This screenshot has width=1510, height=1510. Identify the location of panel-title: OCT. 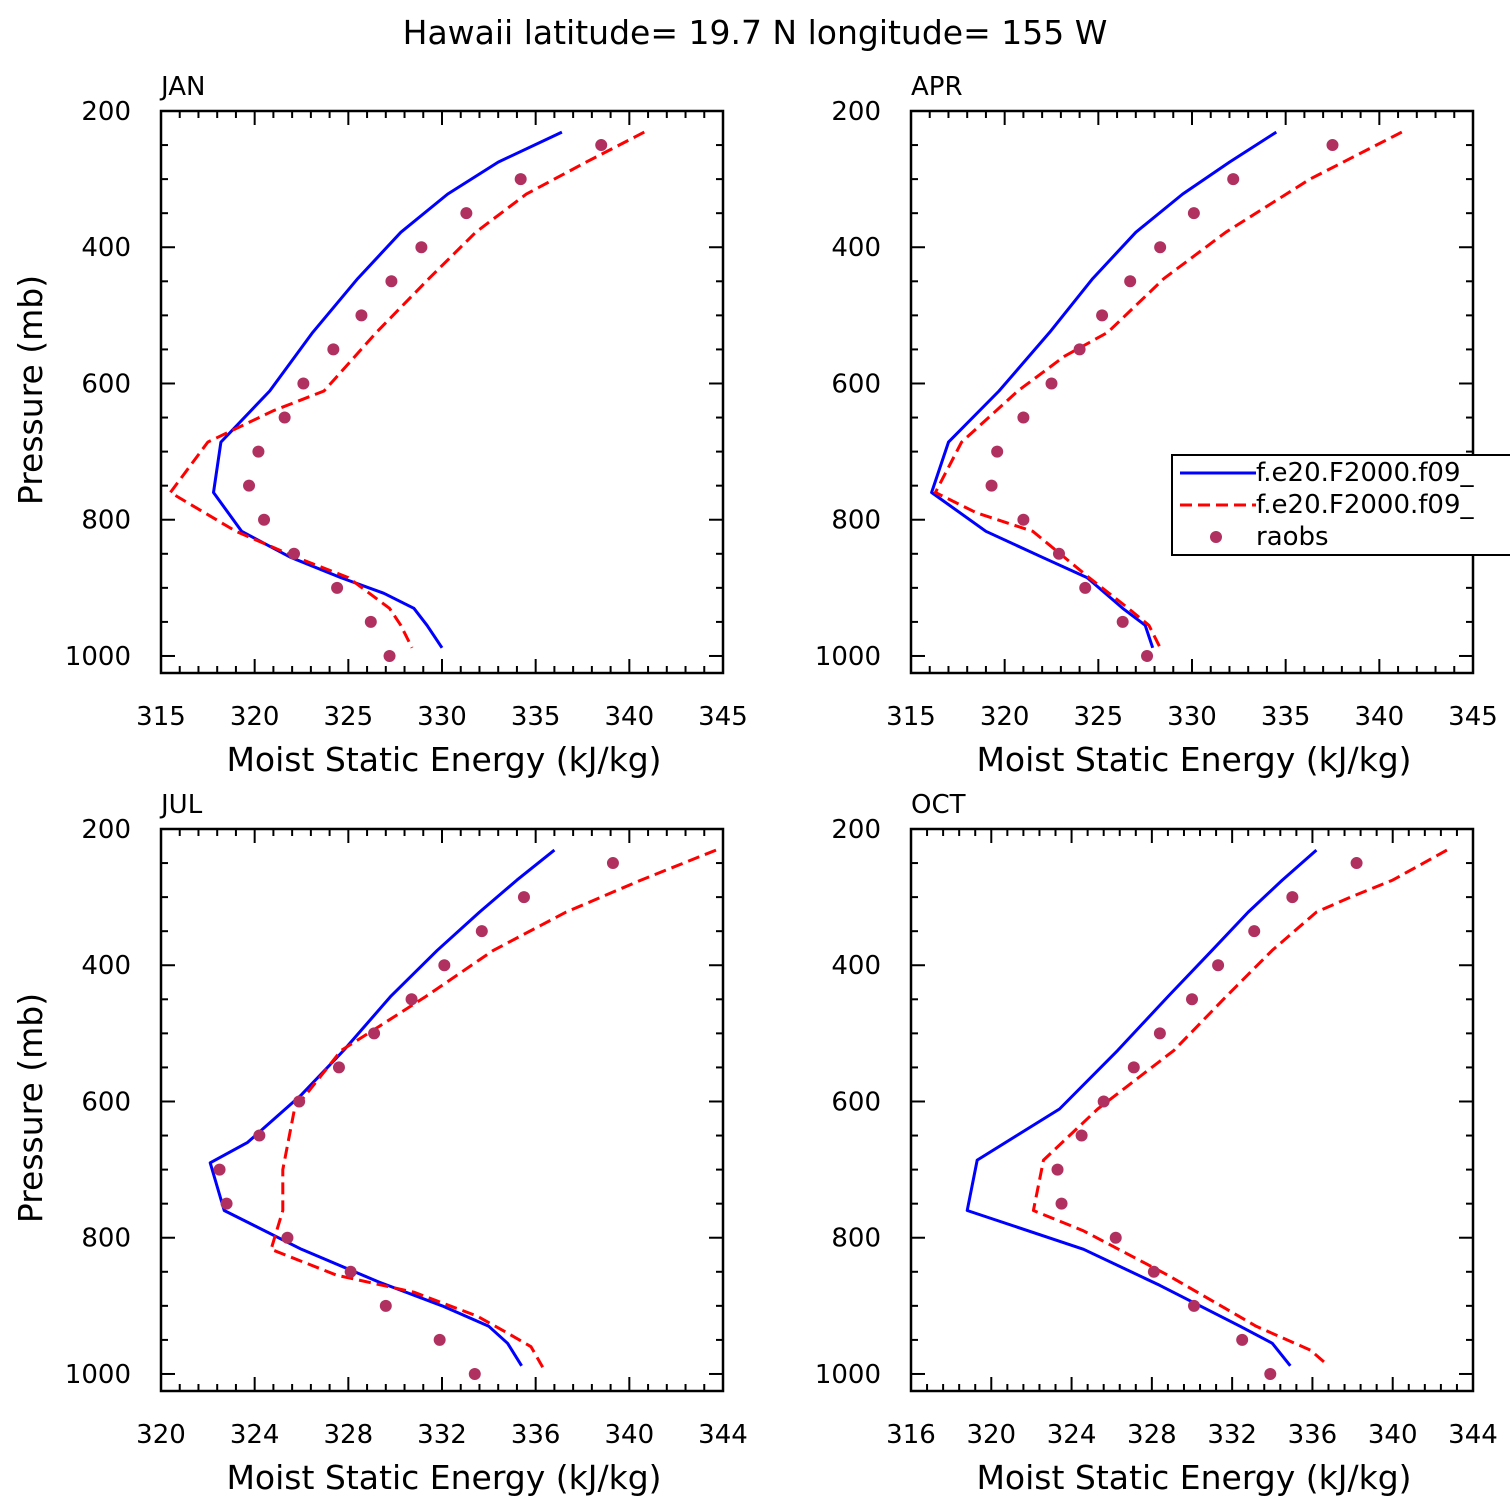
(938, 805).